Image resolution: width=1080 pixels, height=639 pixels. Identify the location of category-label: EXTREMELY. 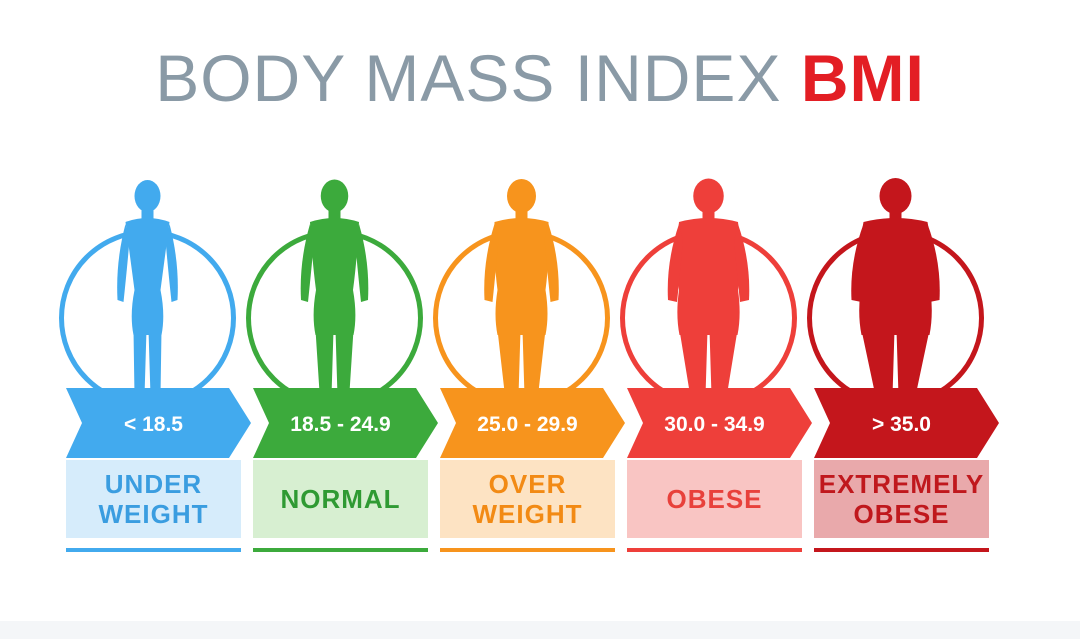
(902, 484).